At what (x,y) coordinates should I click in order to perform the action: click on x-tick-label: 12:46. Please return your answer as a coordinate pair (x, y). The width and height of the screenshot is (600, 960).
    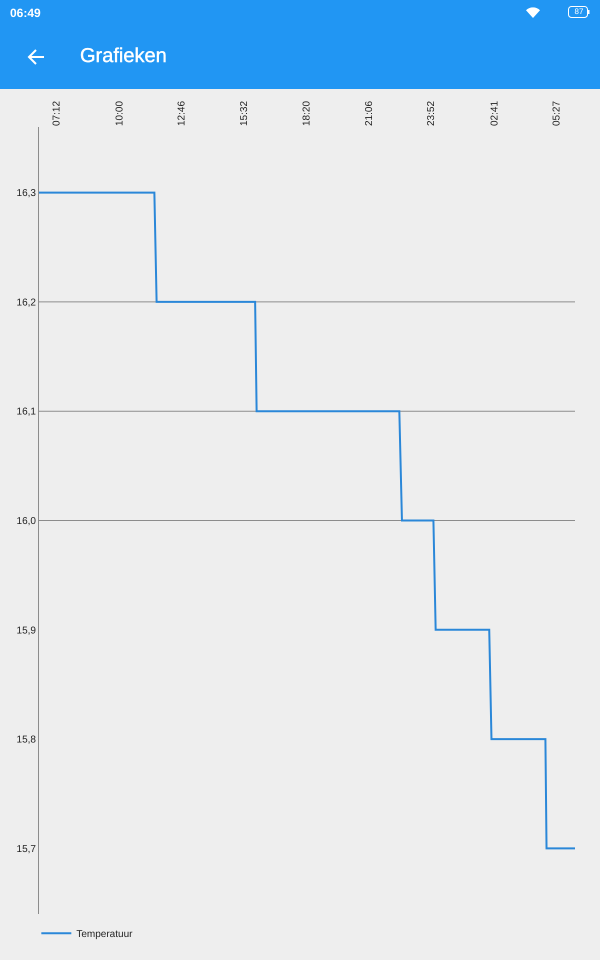
    Looking at the image, I should click on (182, 113).